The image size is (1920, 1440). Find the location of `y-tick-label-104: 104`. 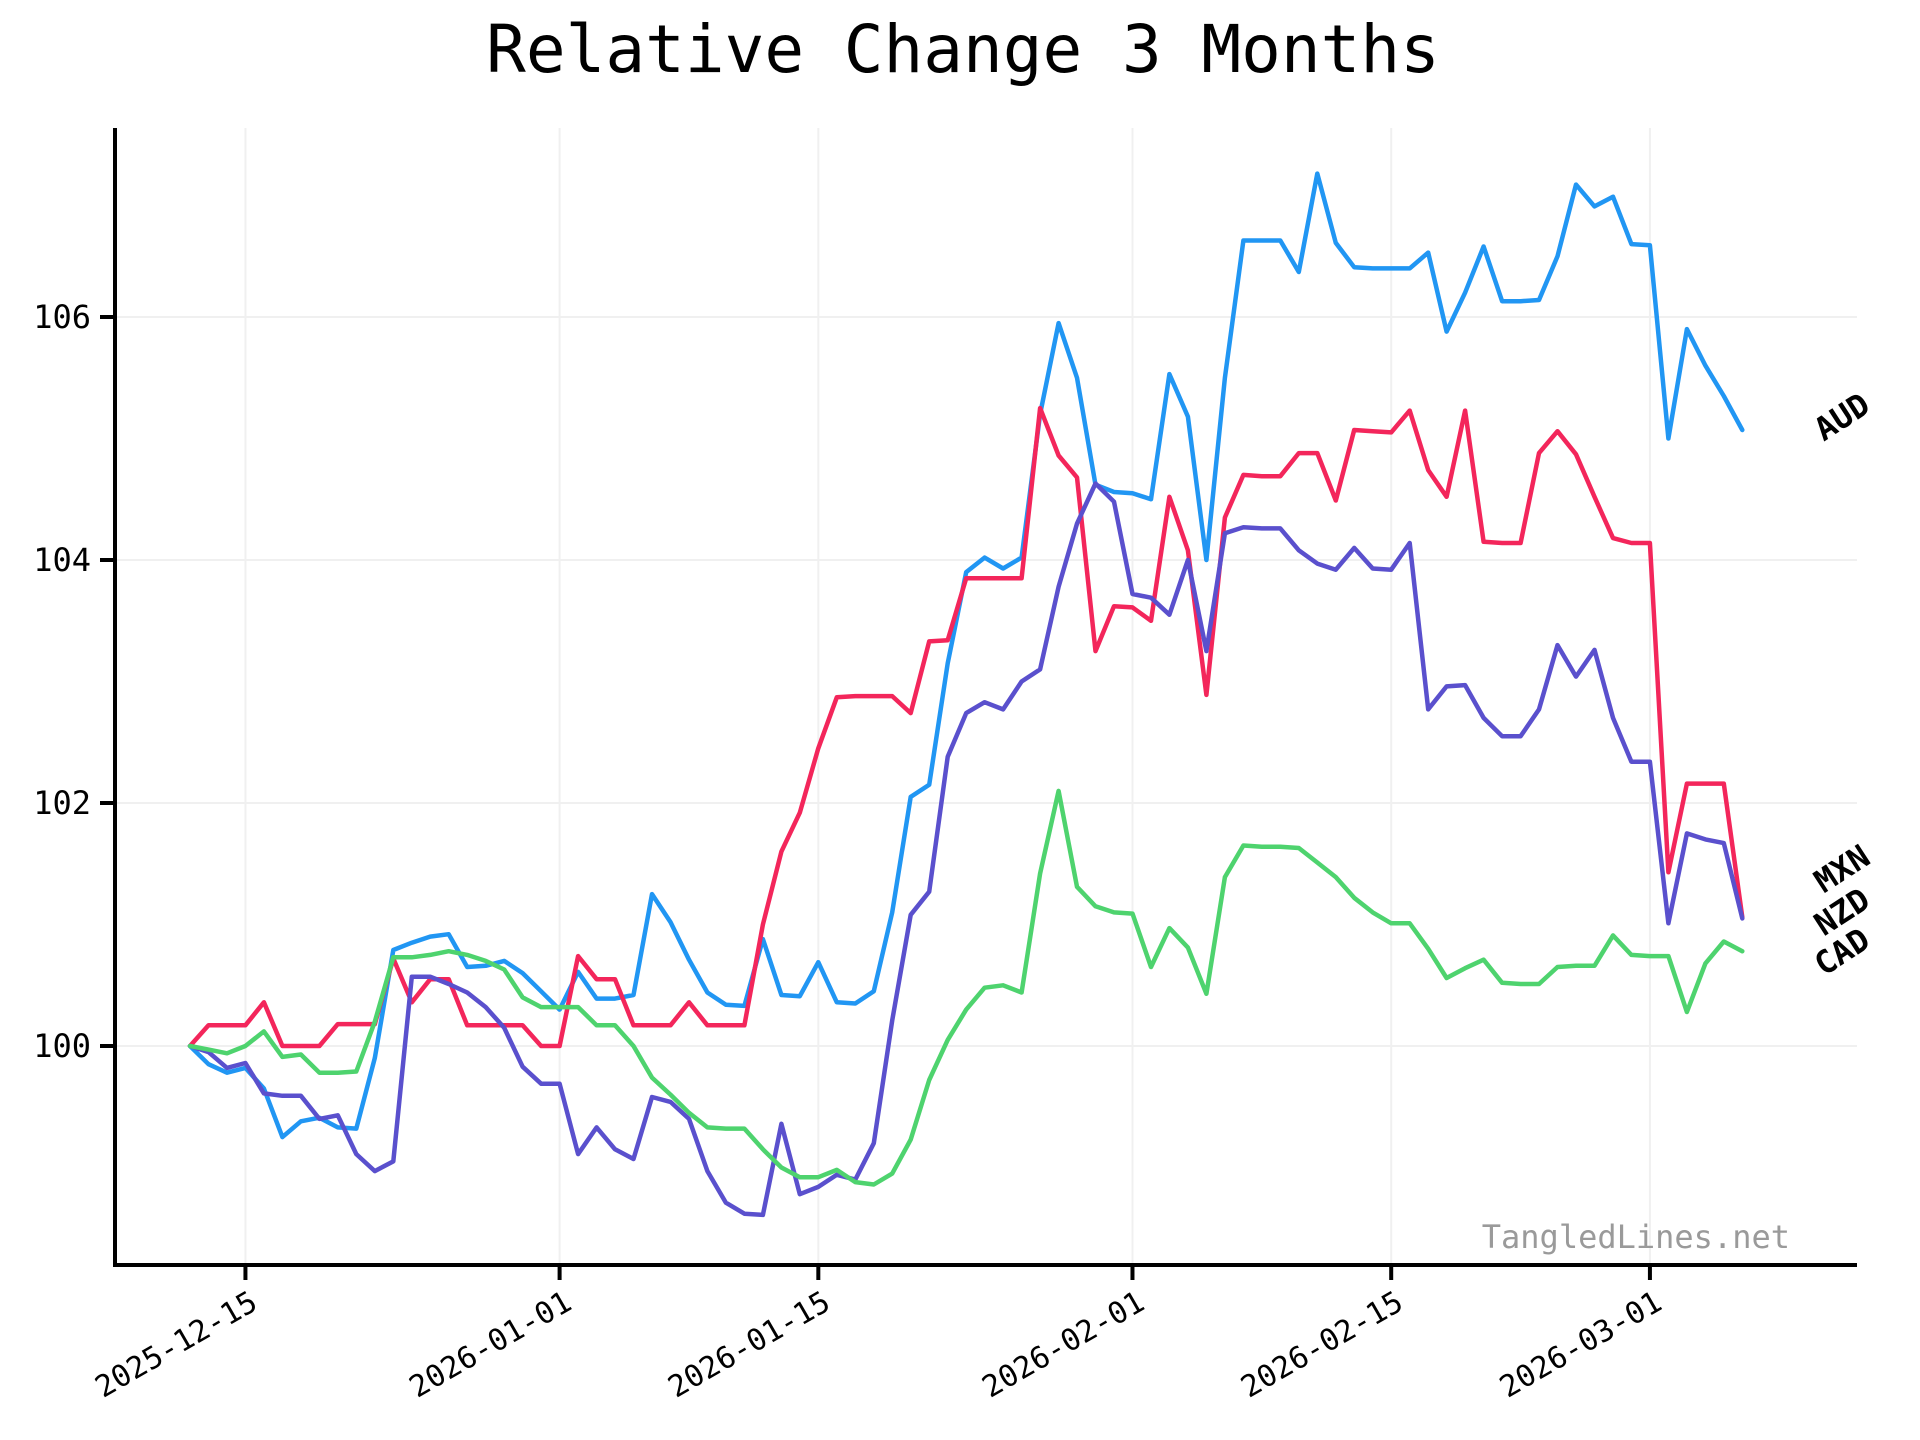

y-tick-label-104: 104 is located at coordinates (62, 560).